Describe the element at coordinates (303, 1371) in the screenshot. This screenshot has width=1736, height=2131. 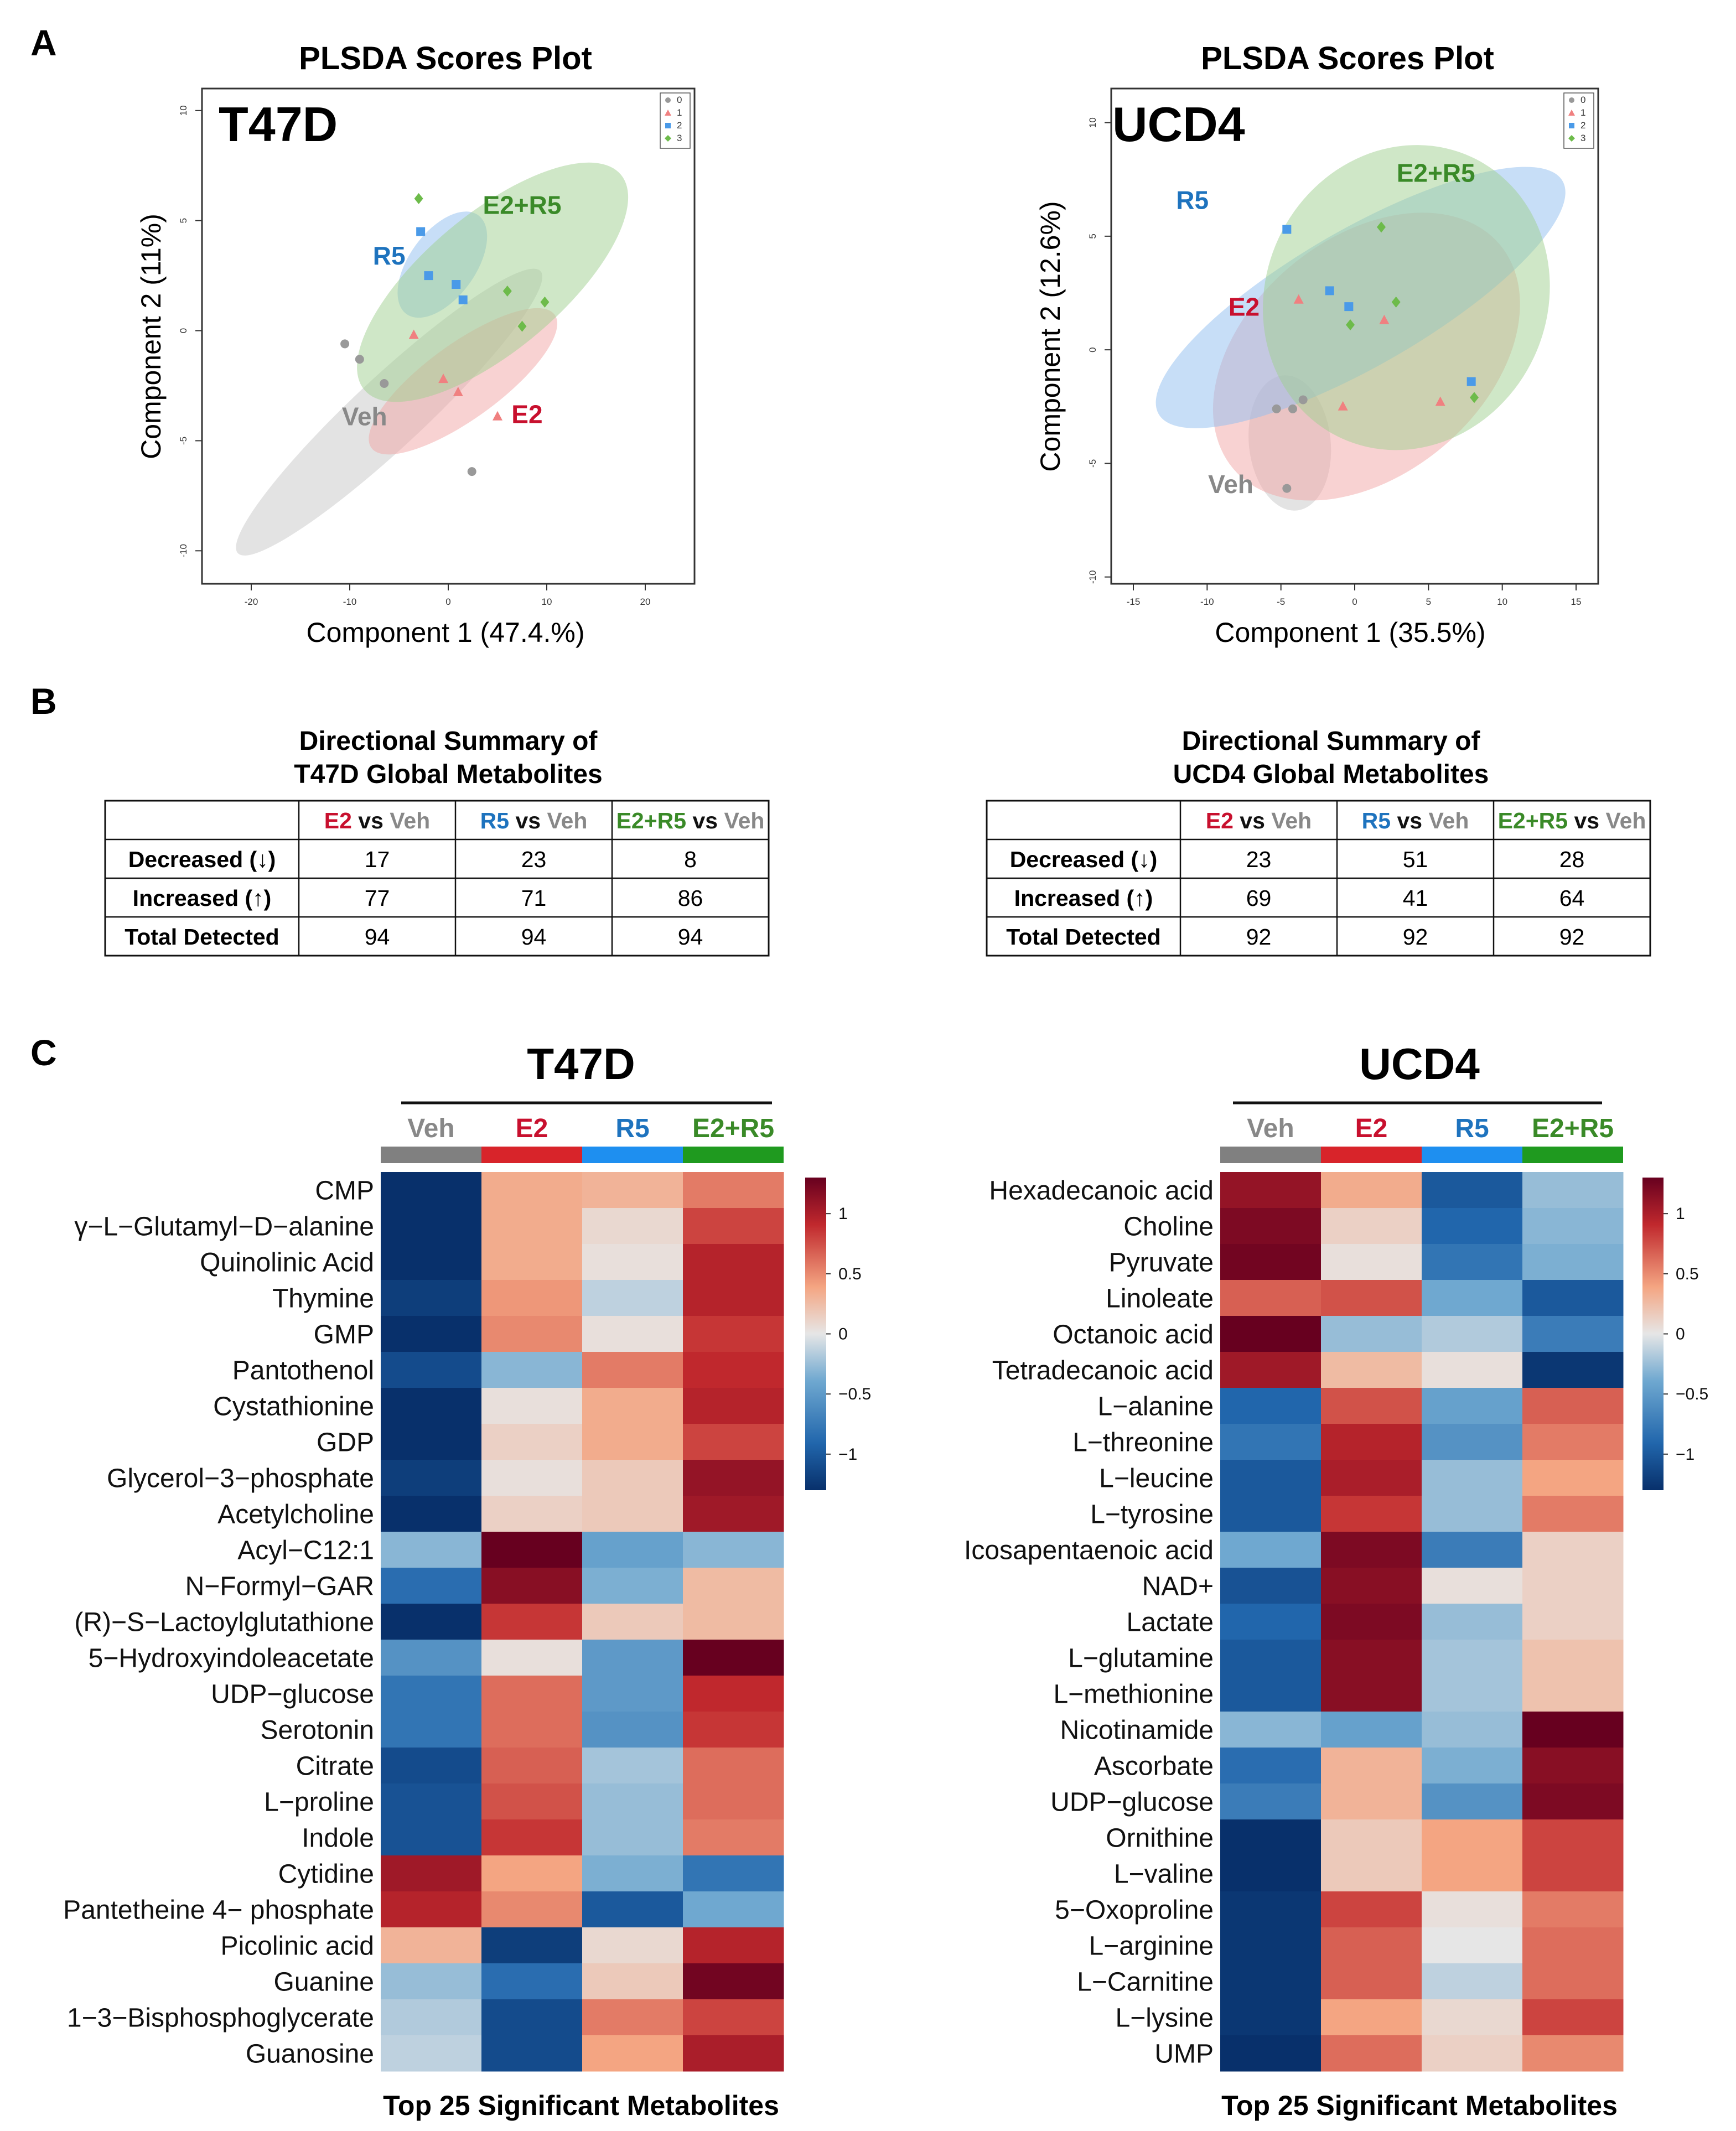
I see `row-label: Pantothenol` at that location.